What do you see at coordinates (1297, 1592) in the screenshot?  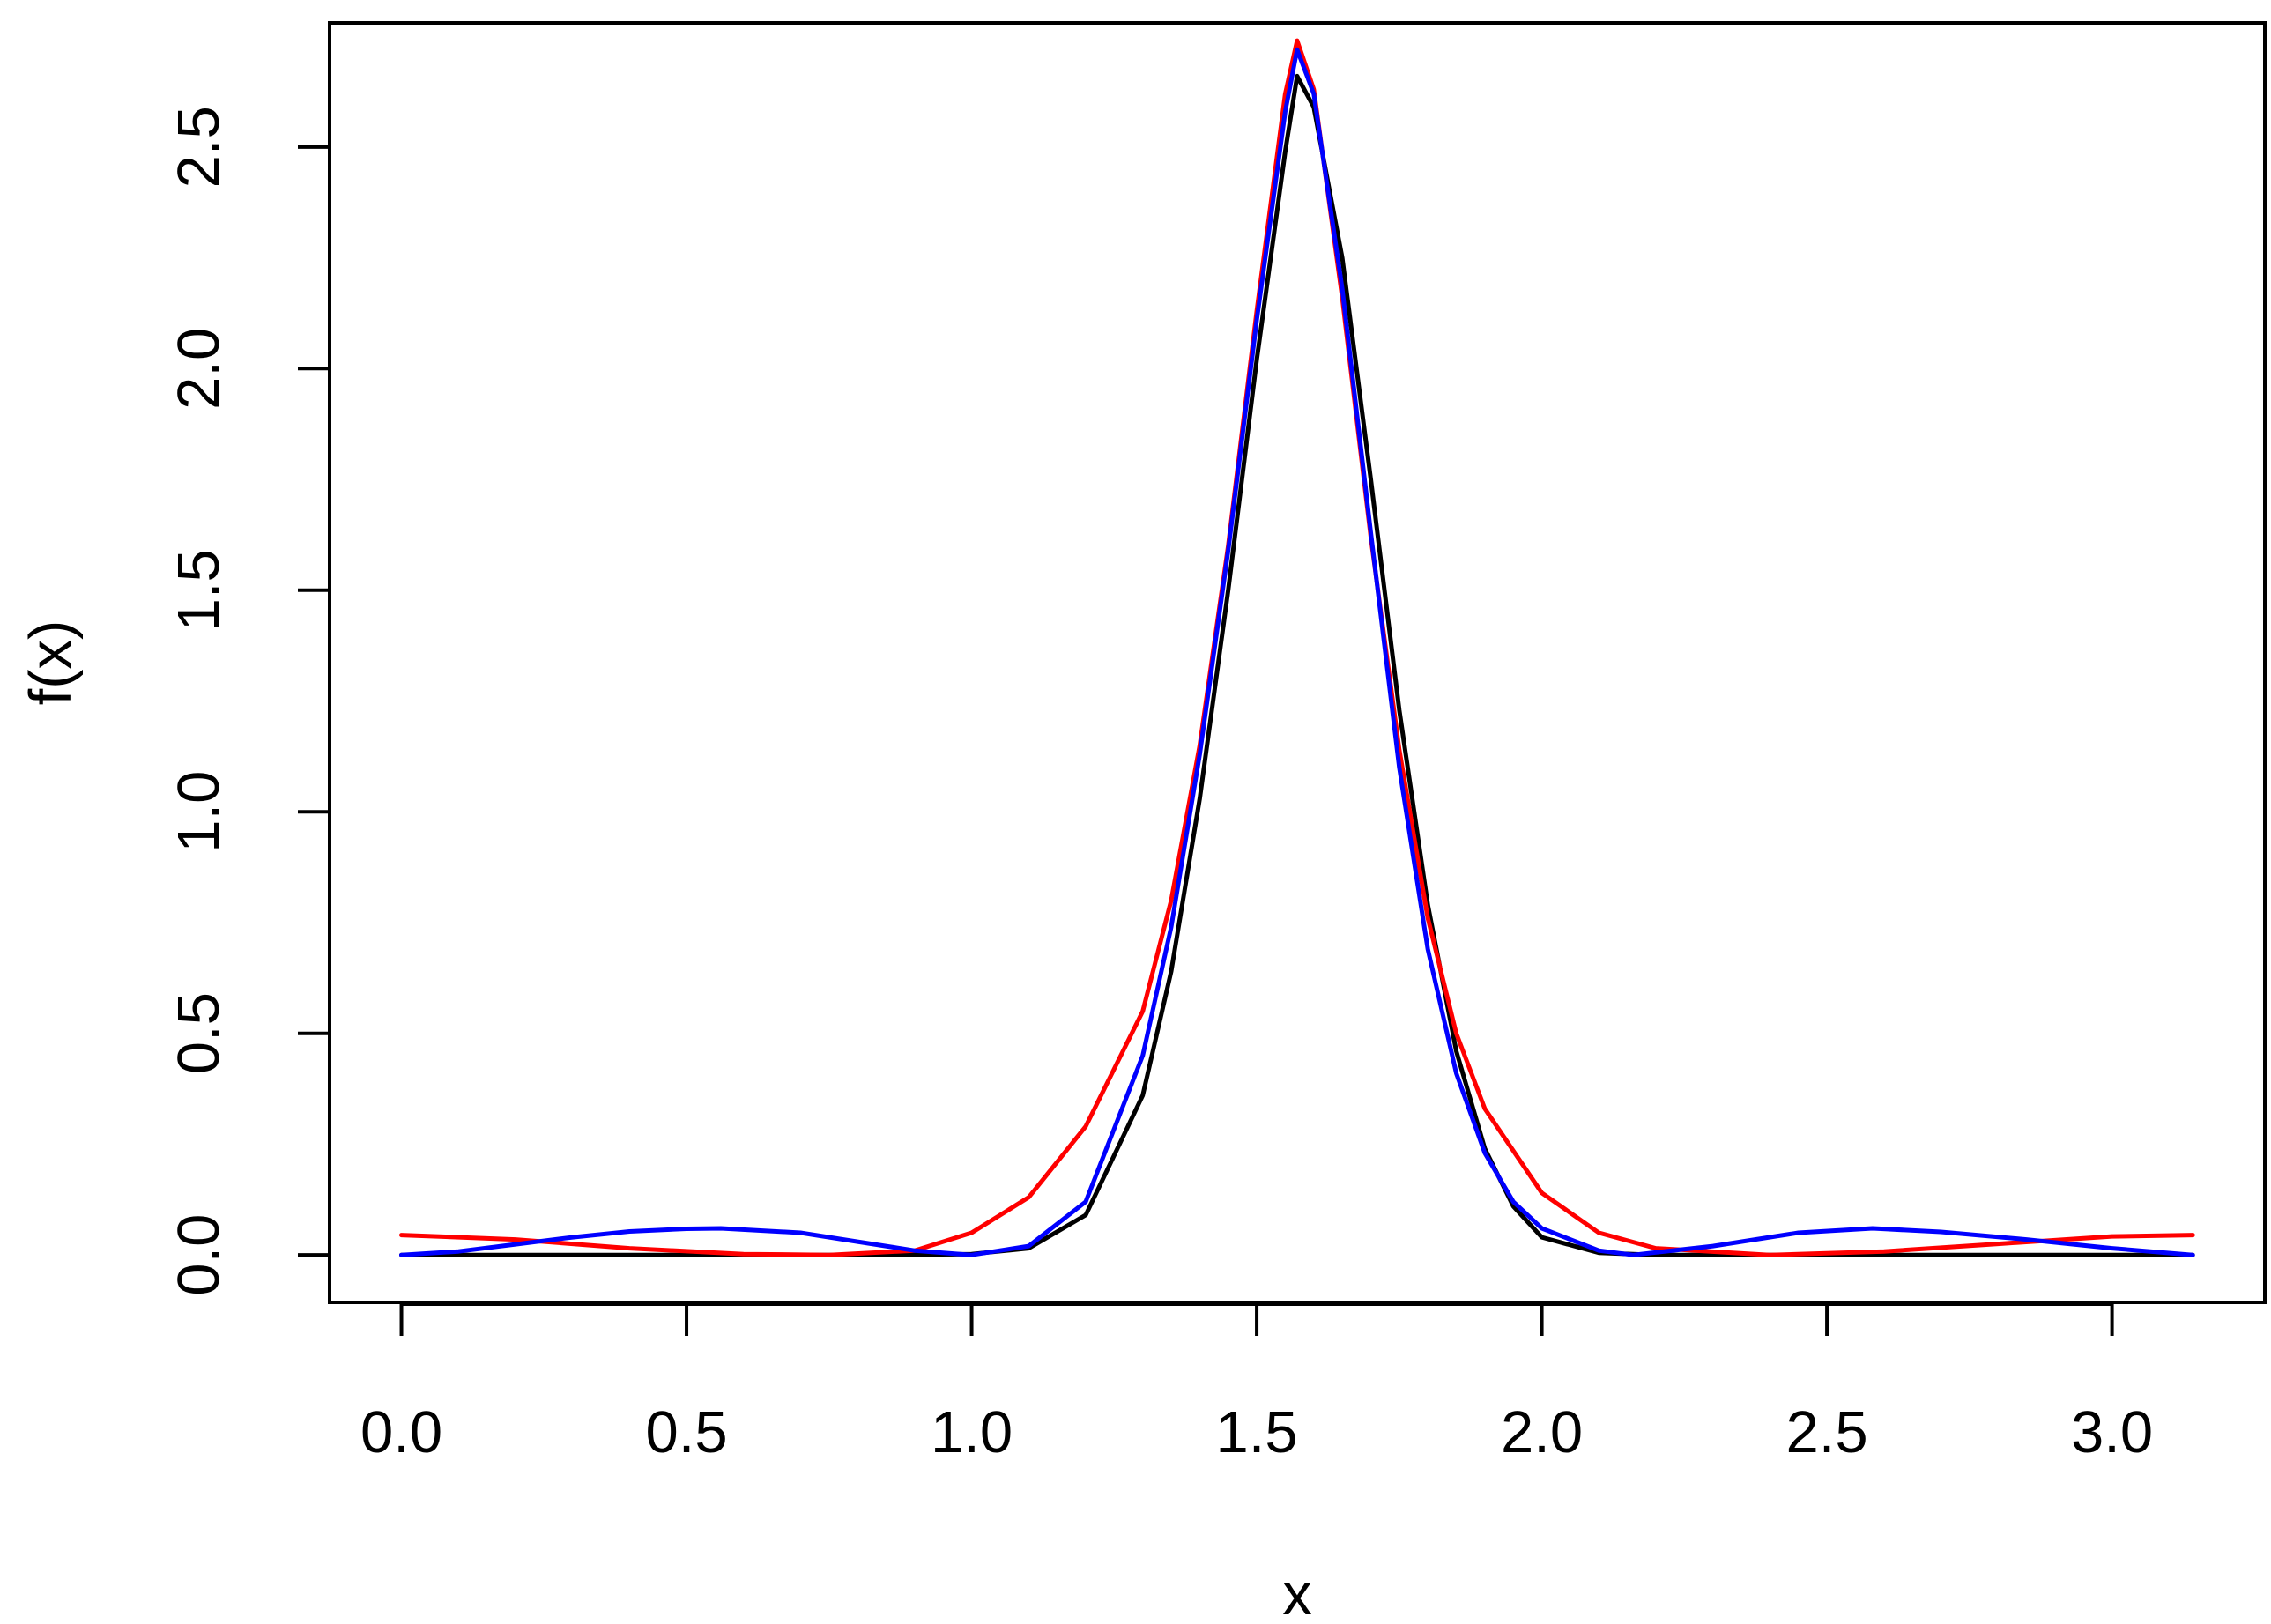 I see `x-axis-label: x` at bounding box center [1297, 1592].